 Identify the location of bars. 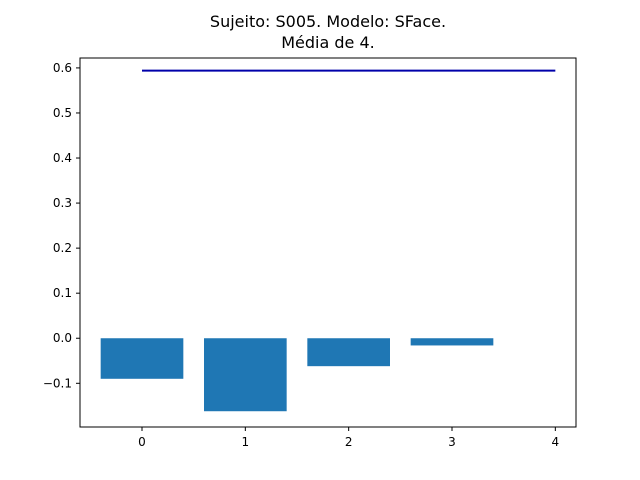
(297, 375).